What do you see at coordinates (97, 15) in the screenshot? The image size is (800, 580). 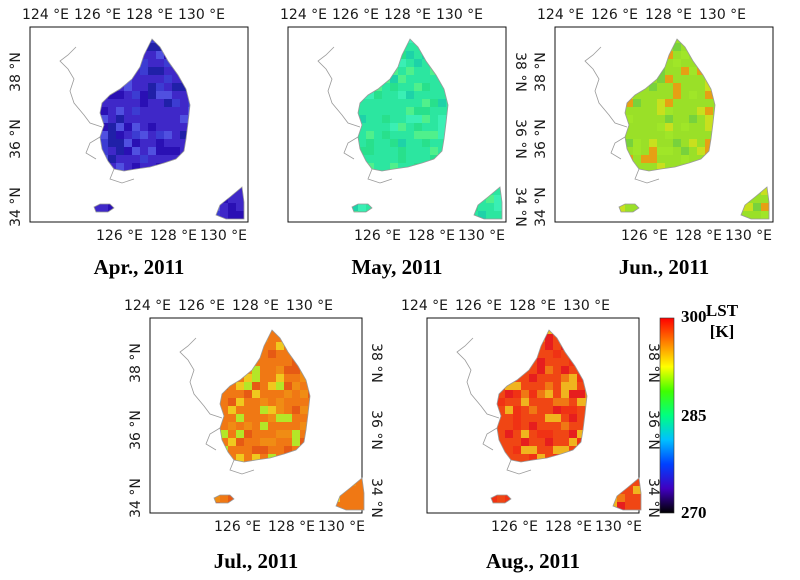 I see `top-tick: 126 °E` at bounding box center [97, 15].